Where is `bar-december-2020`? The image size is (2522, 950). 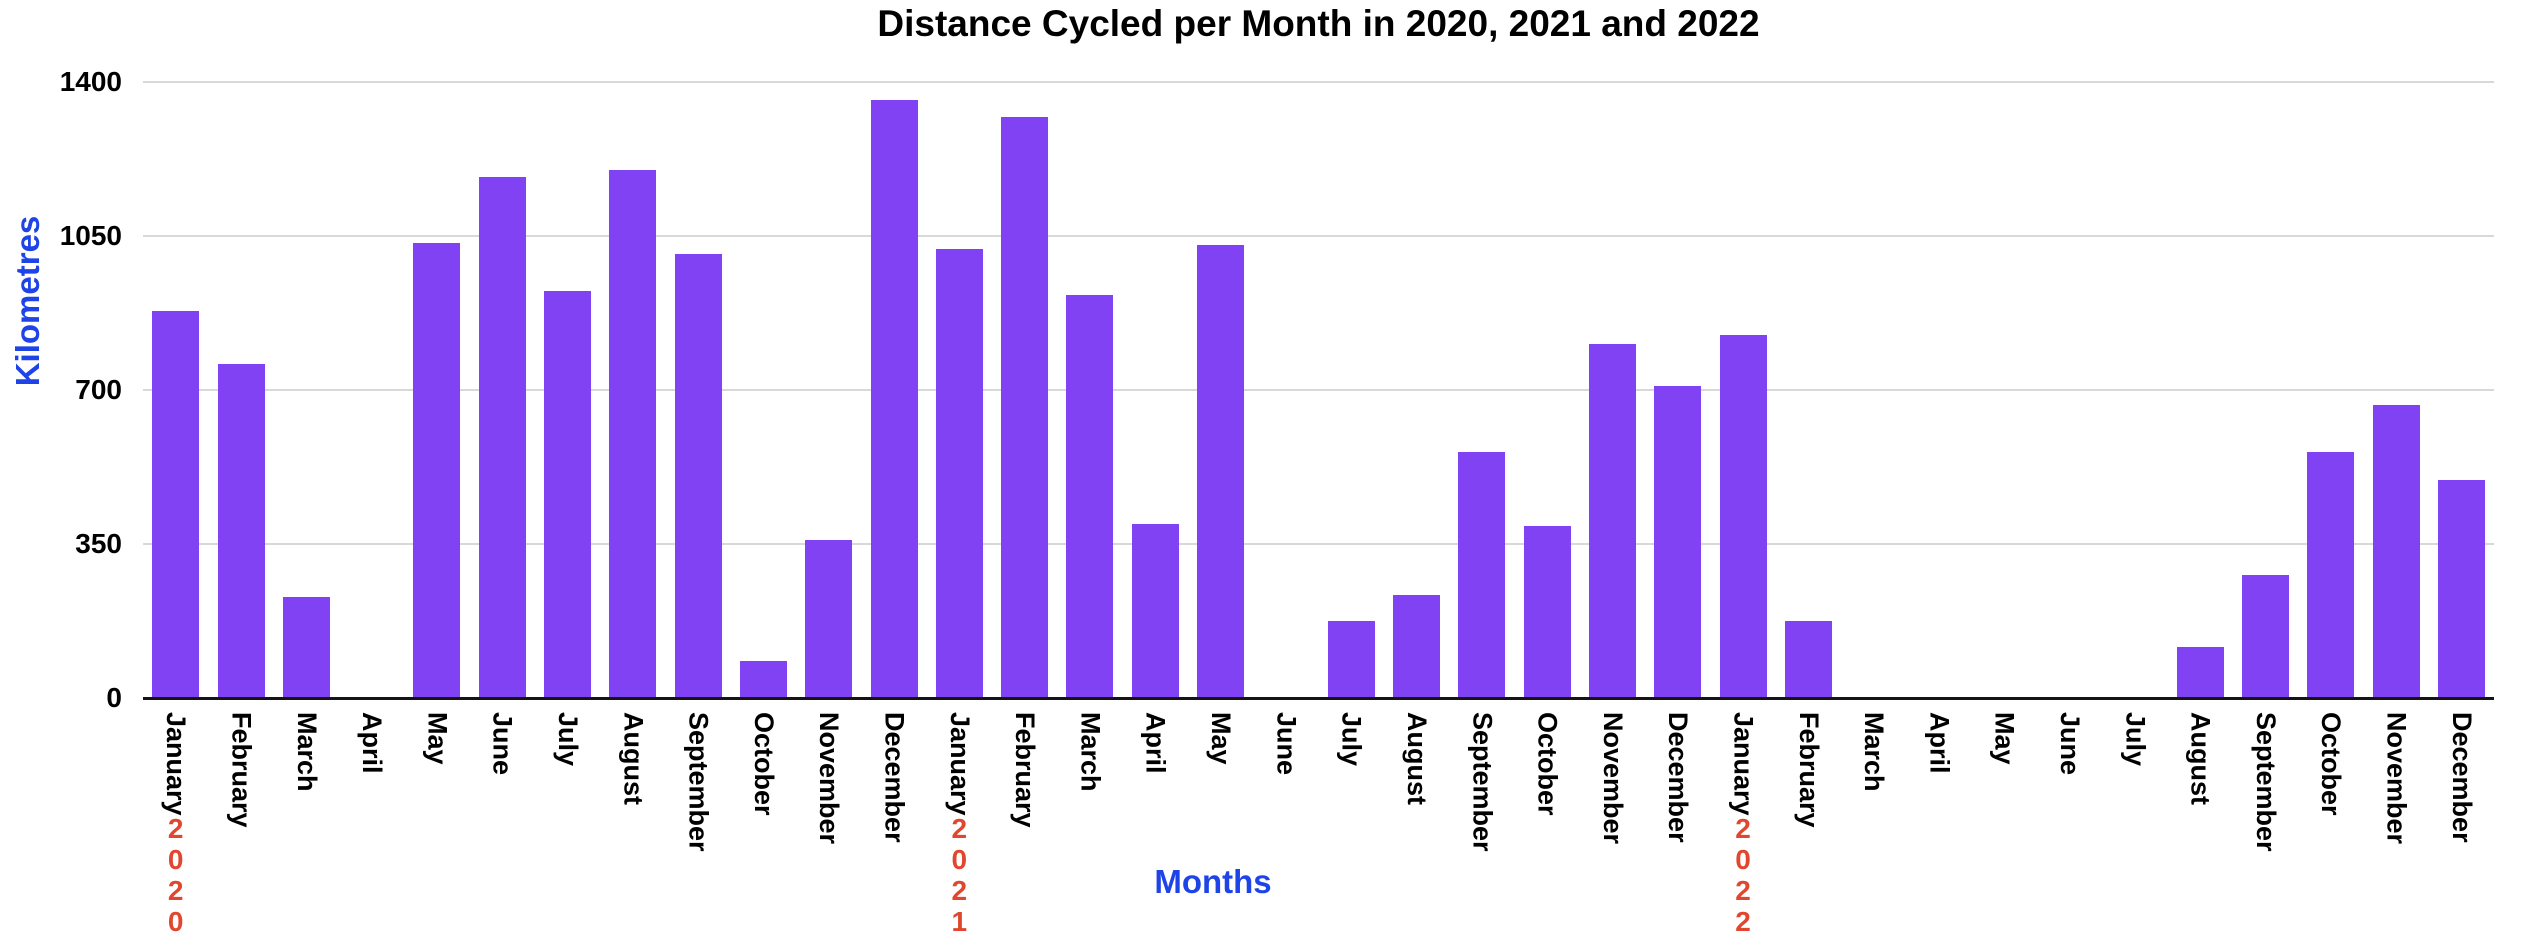
bar-december-2020 is located at coordinates (894, 398).